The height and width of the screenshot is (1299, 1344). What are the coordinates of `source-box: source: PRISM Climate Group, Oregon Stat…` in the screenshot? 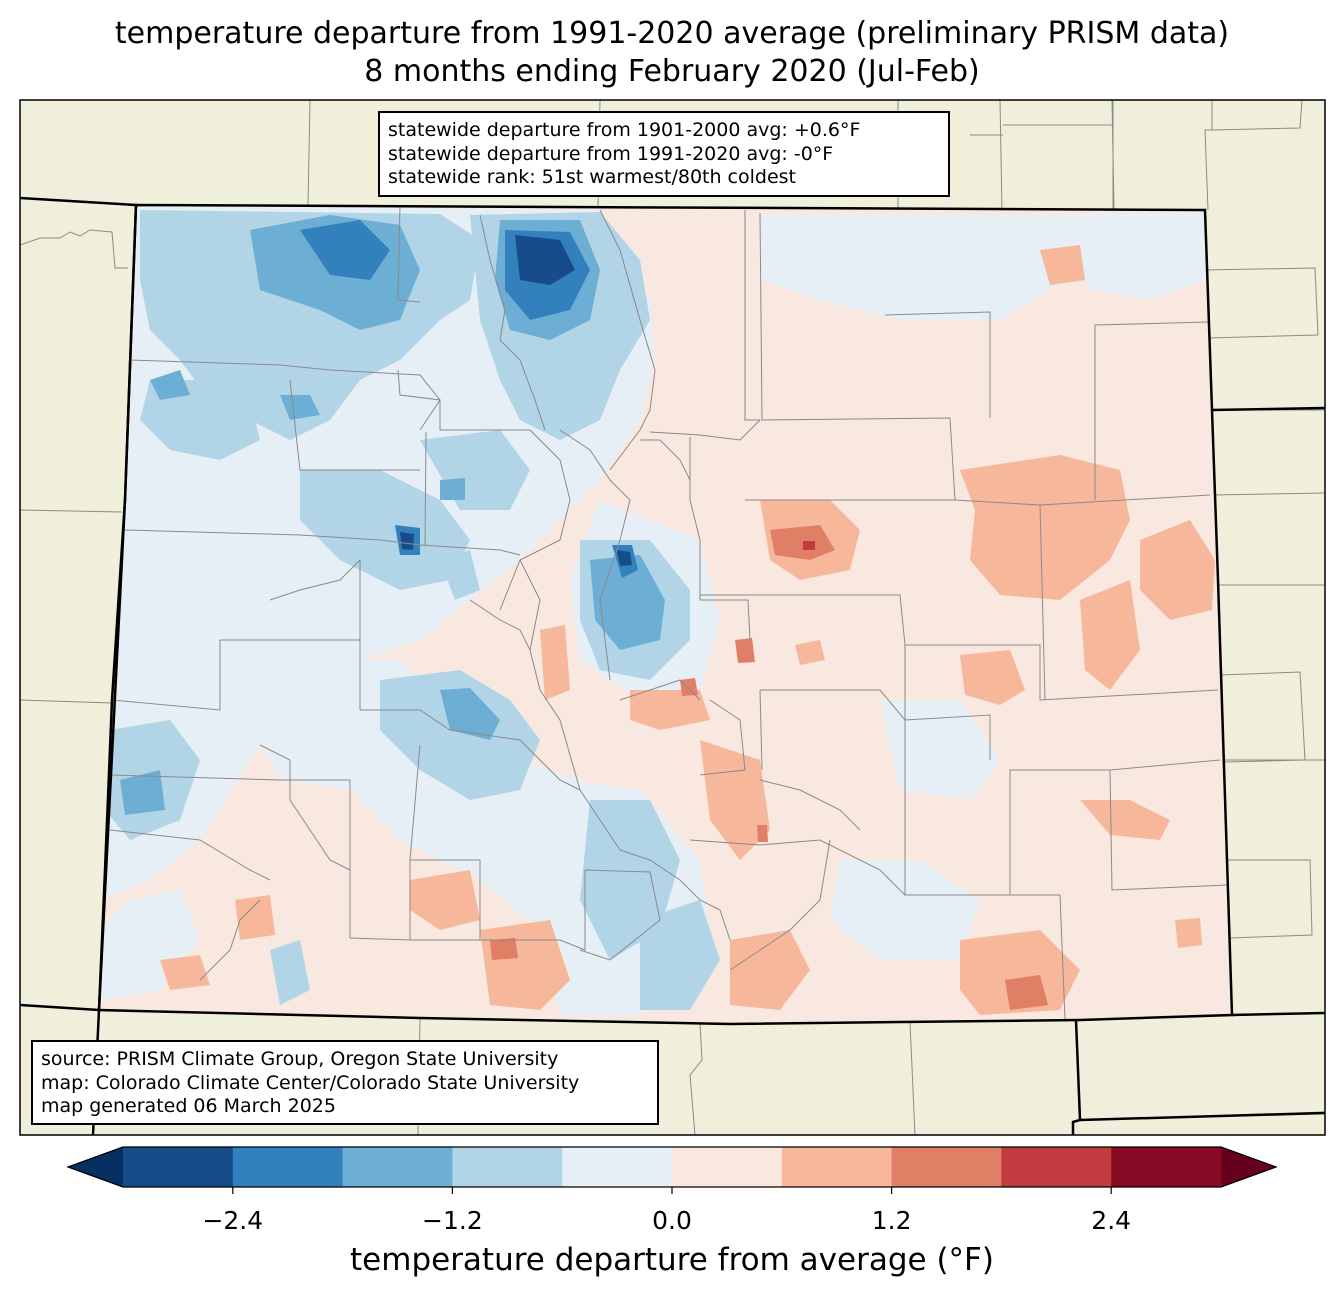 It's located at (345, 1082).